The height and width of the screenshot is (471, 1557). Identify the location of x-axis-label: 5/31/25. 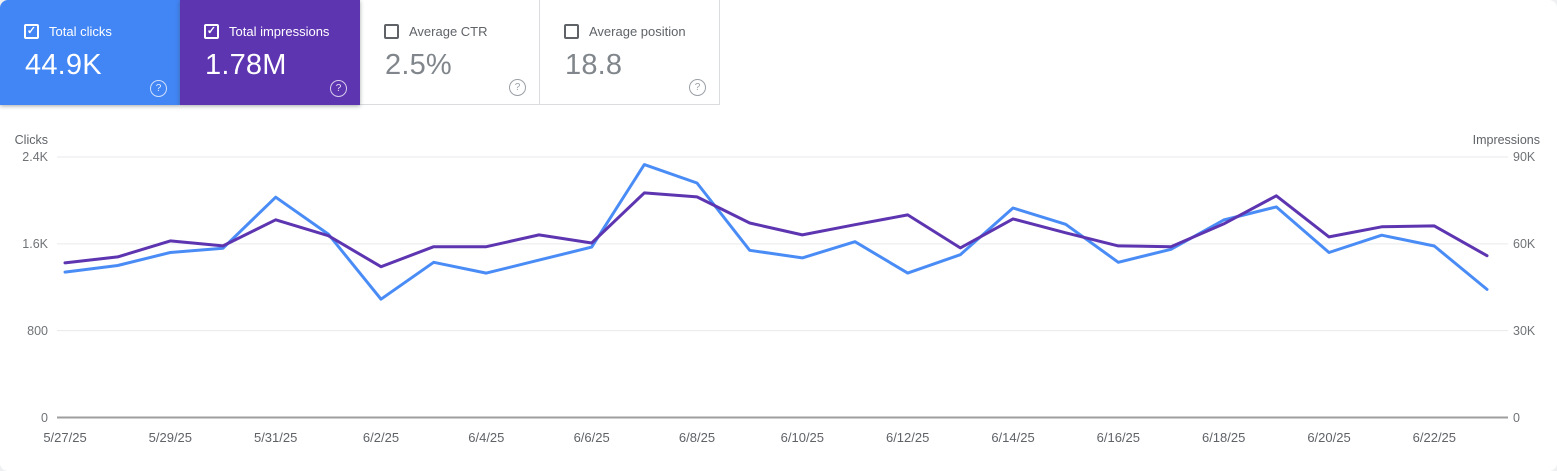
(275, 437).